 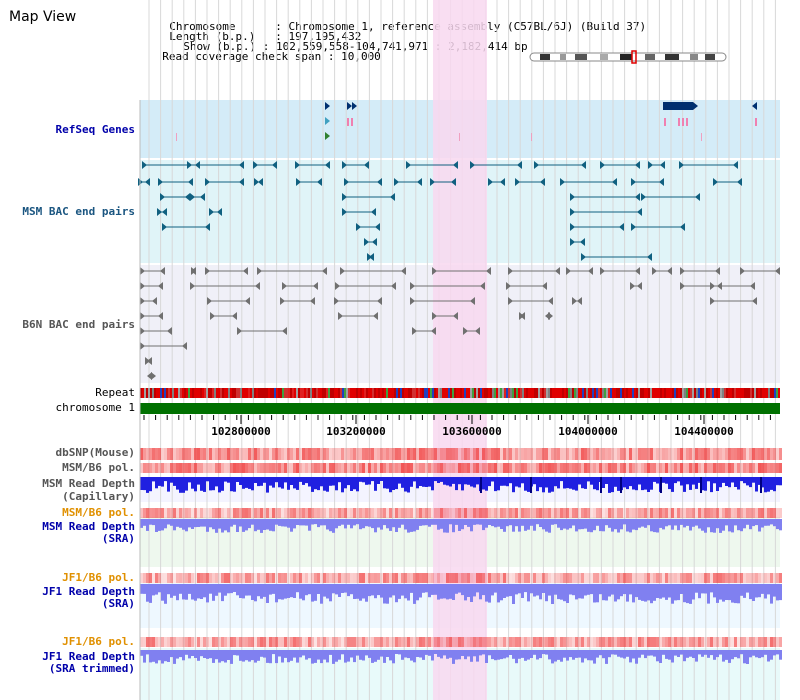 What do you see at coordinates (545, 57) in the screenshot?
I see `ideogram-band` at bounding box center [545, 57].